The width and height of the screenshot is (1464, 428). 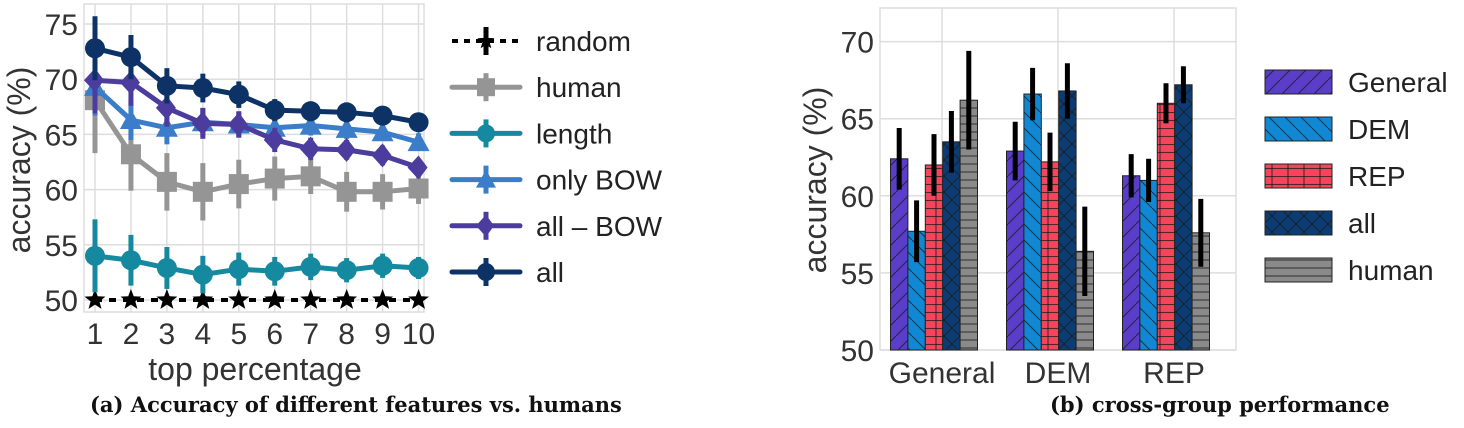 I want to click on x-tick-label: 8, so click(x=346, y=334).